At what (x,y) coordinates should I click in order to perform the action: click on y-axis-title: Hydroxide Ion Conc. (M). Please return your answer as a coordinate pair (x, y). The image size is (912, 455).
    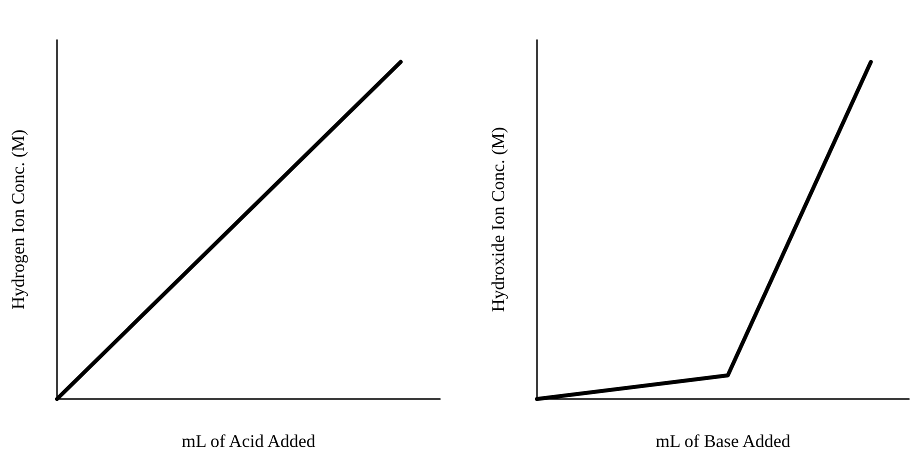
    Looking at the image, I should click on (498, 219).